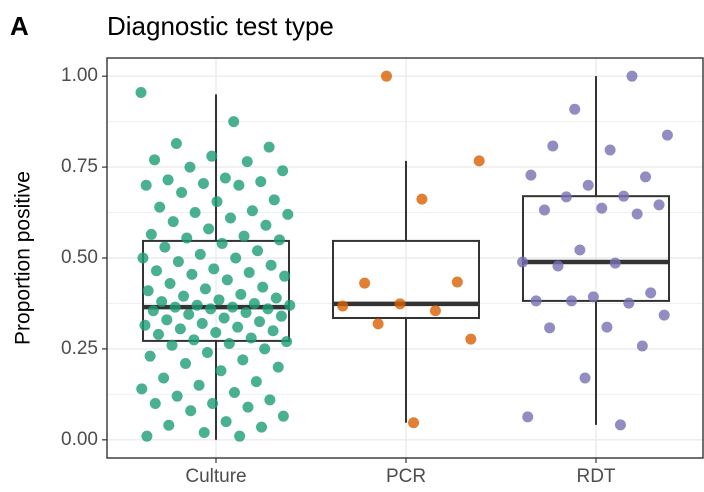 The image size is (704, 492). I want to click on x-tick-label: PCR, so click(406, 476).